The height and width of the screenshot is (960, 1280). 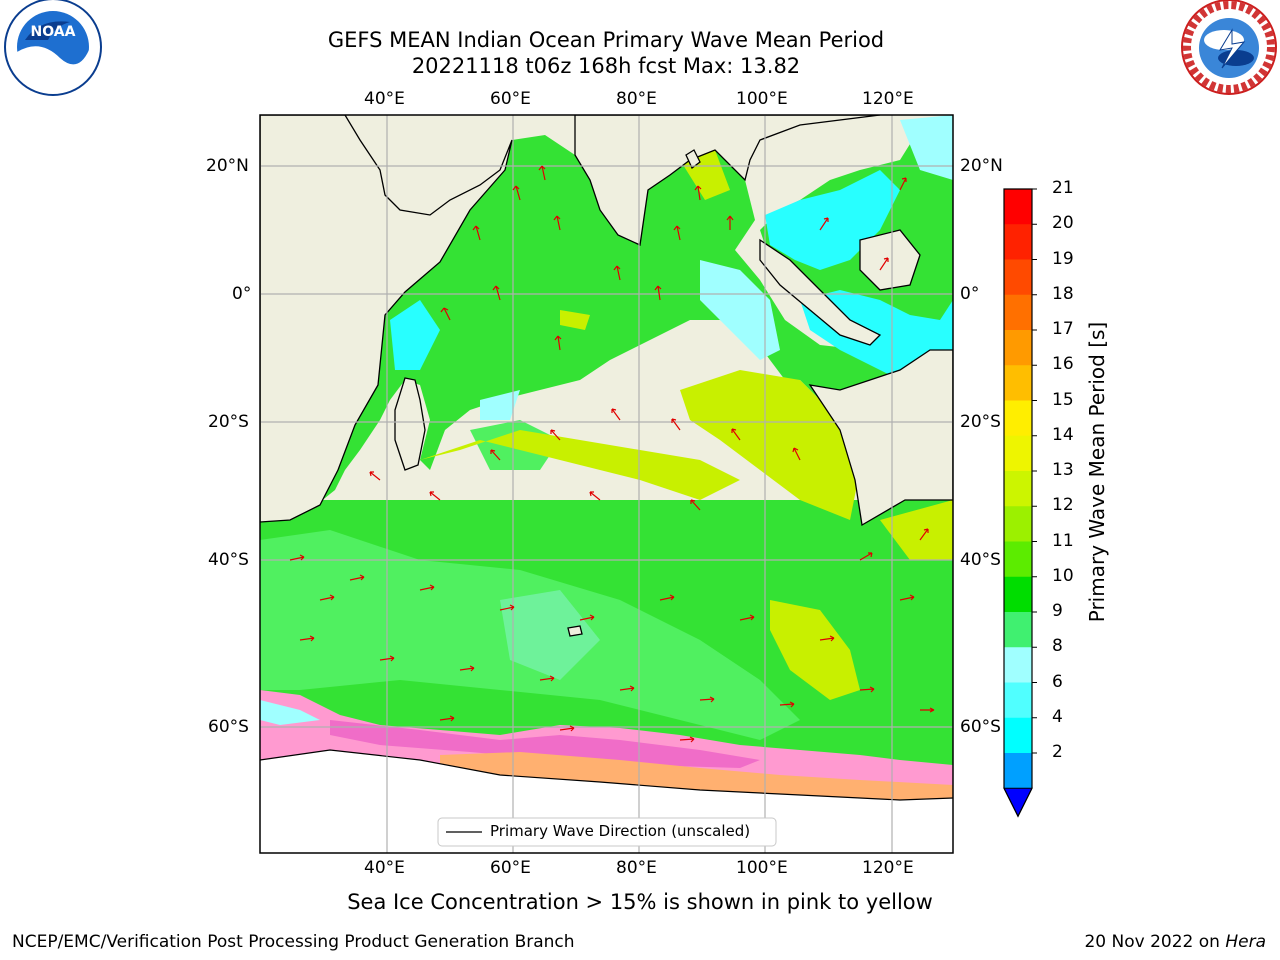 What do you see at coordinates (1063, 293) in the screenshot?
I see `colorbar-tick-label: 18` at bounding box center [1063, 293].